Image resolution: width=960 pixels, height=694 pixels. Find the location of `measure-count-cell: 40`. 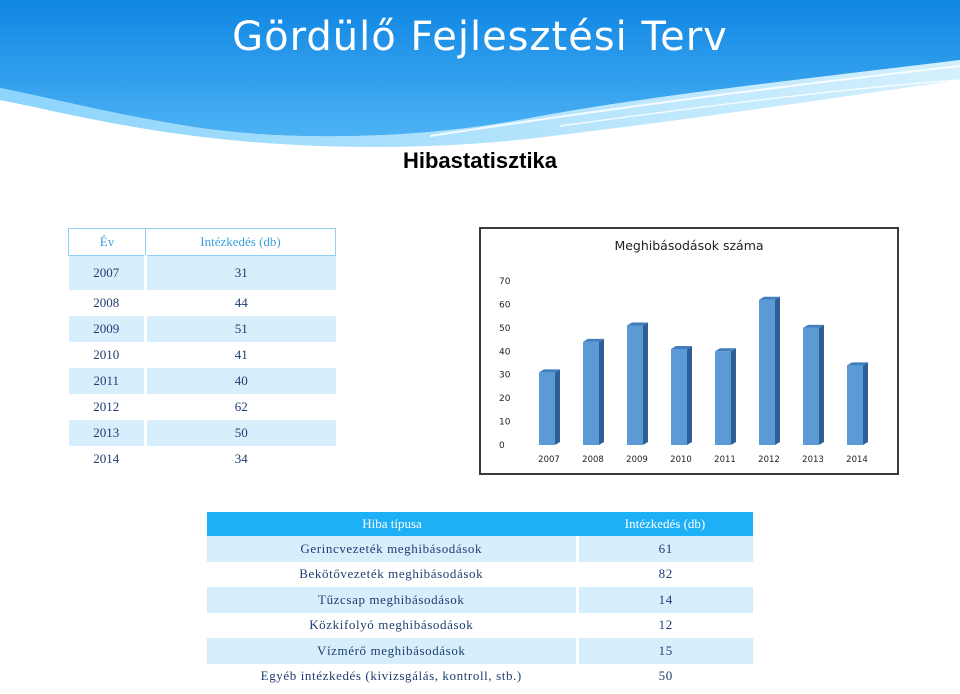

measure-count-cell: 40 is located at coordinates (240, 381).